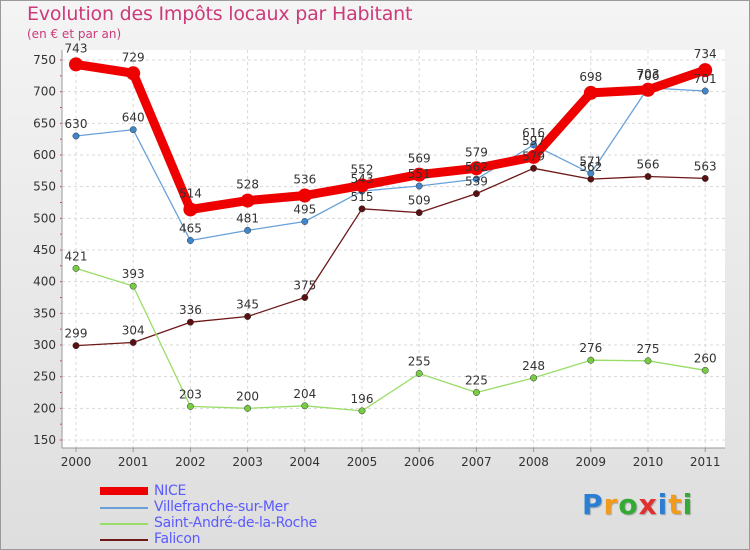 The width and height of the screenshot is (750, 550). What do you see at coordinates (190, 462) in the screenshot?
I see `x-tick-label: 2002` at bounding box center [190, 462].